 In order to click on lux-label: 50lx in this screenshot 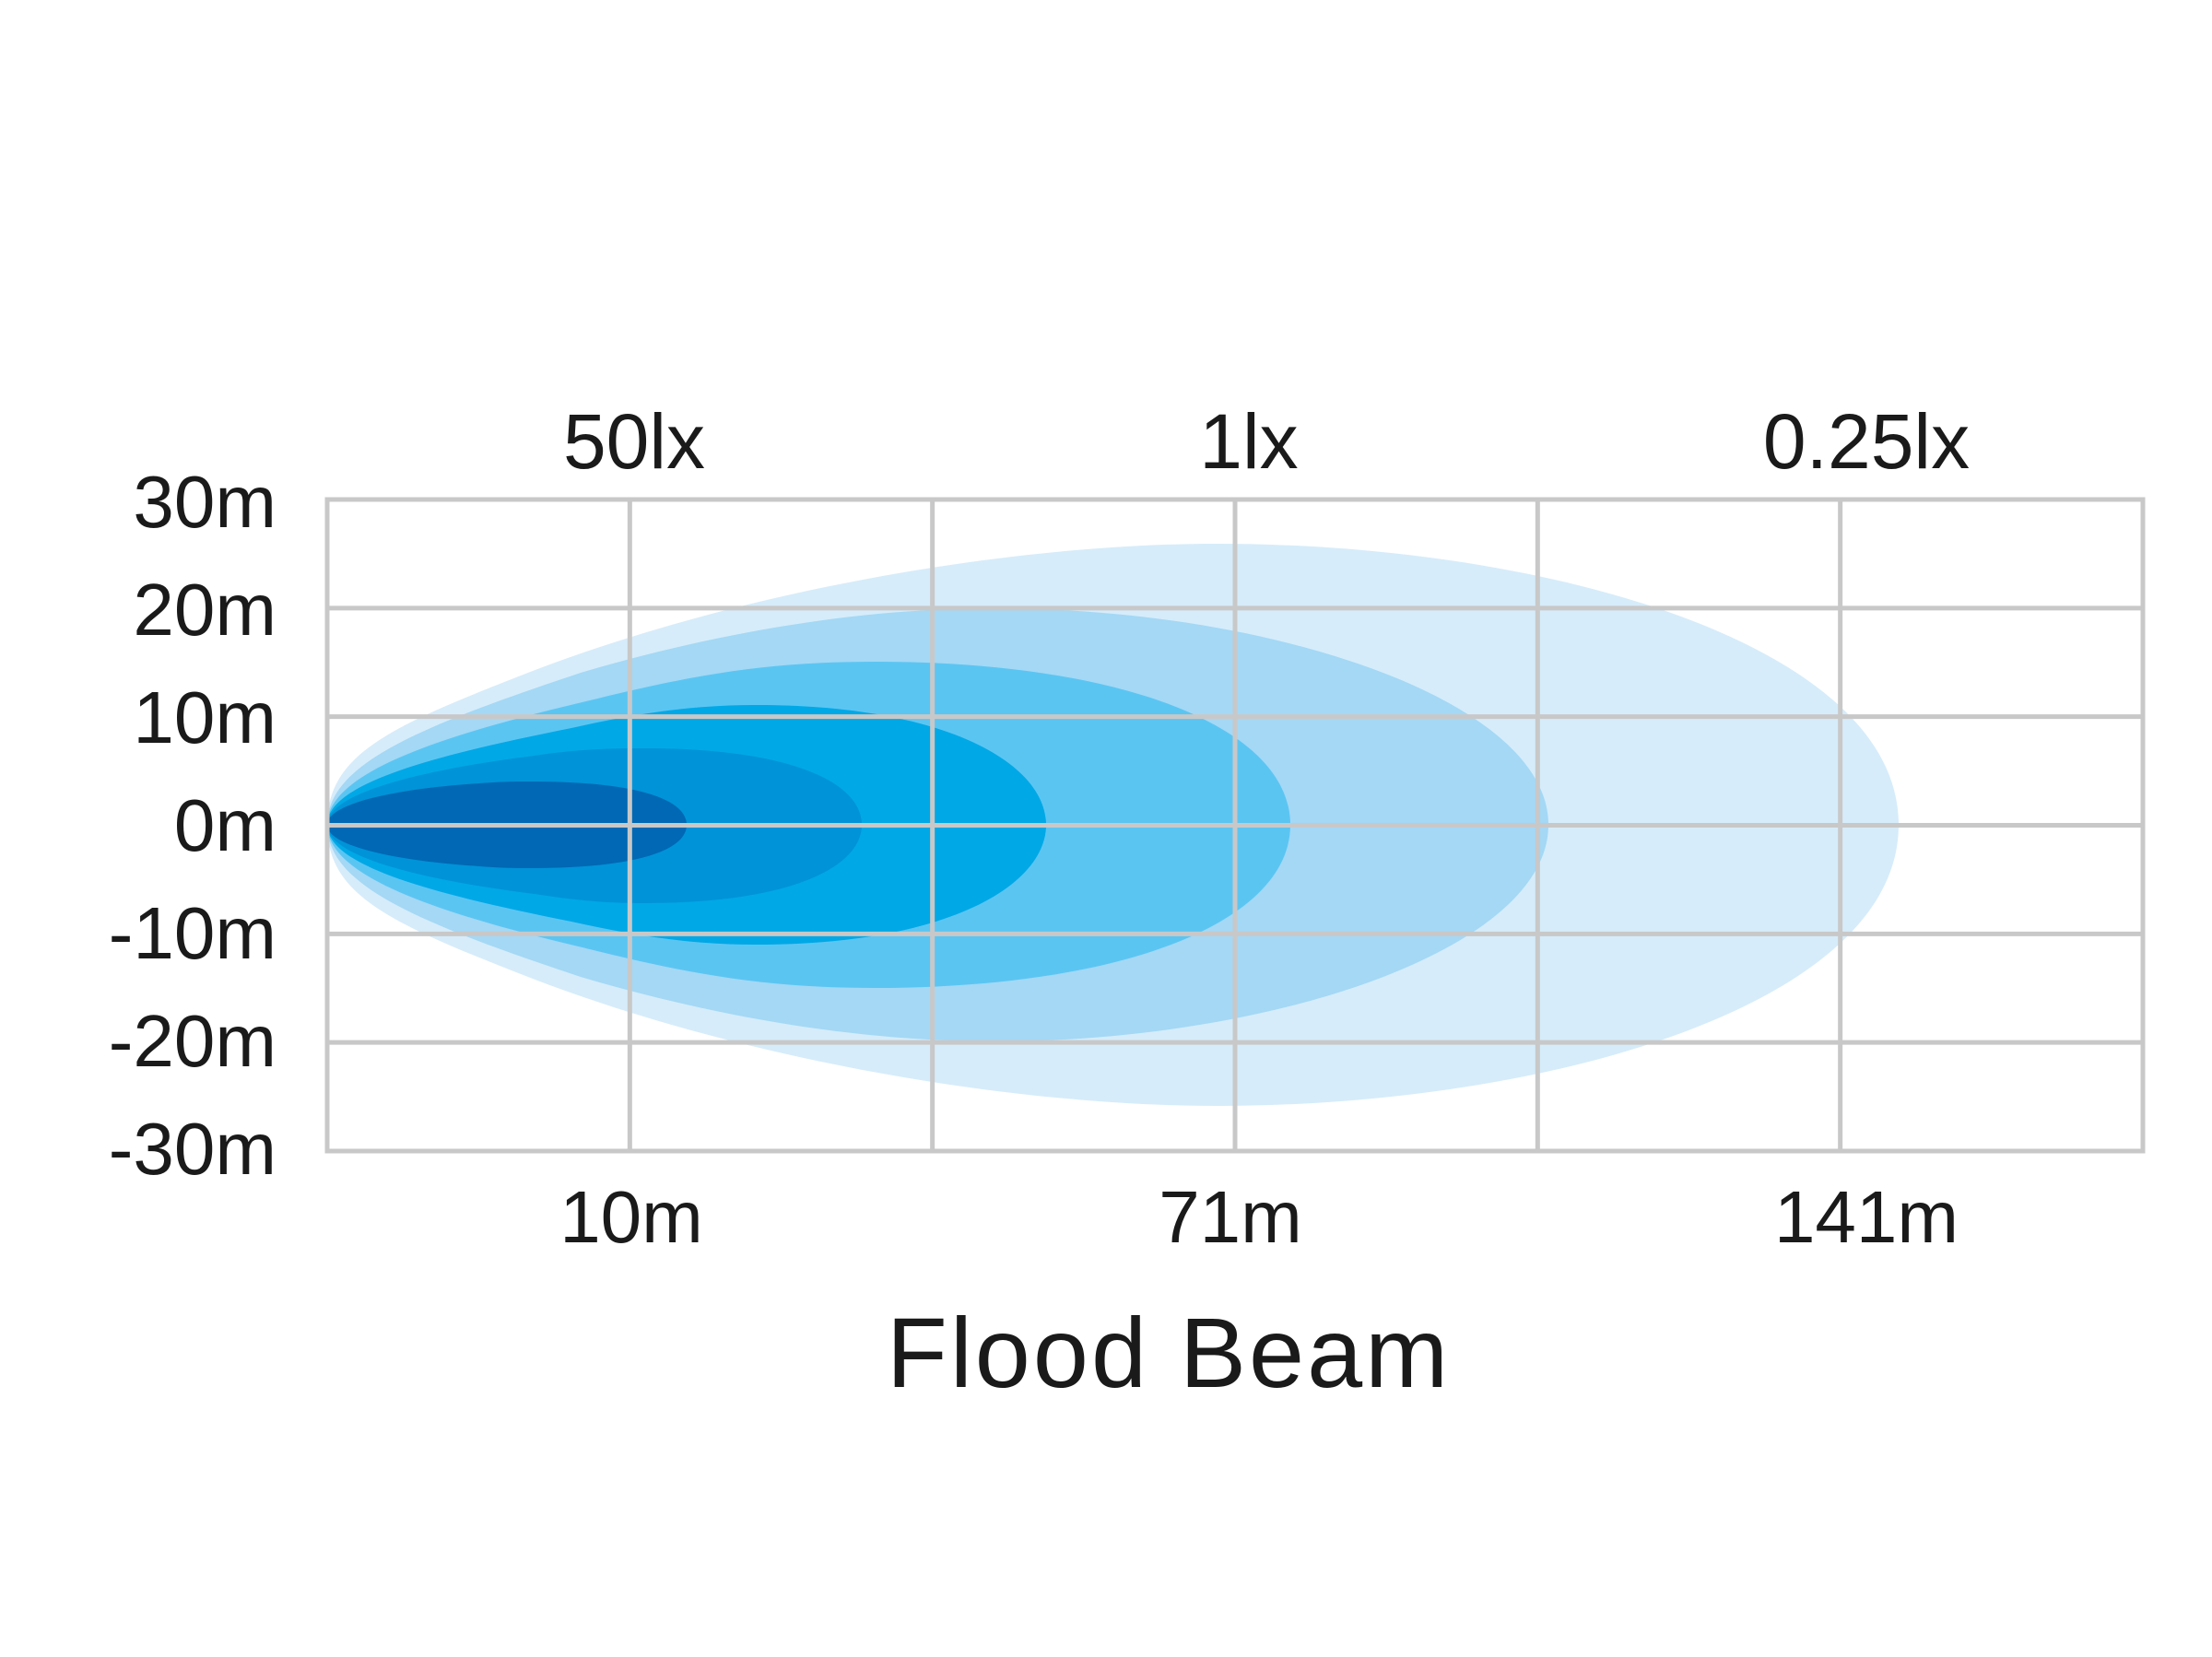, I will do `click(634, 441)`.